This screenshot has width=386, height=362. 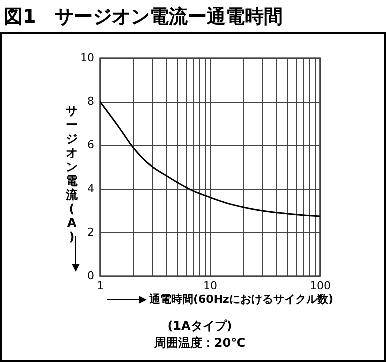 What do you see at coordinates (87, 58) in the screenshot?
I see `y-tick-label: 10` at bounding box center [87, 58].